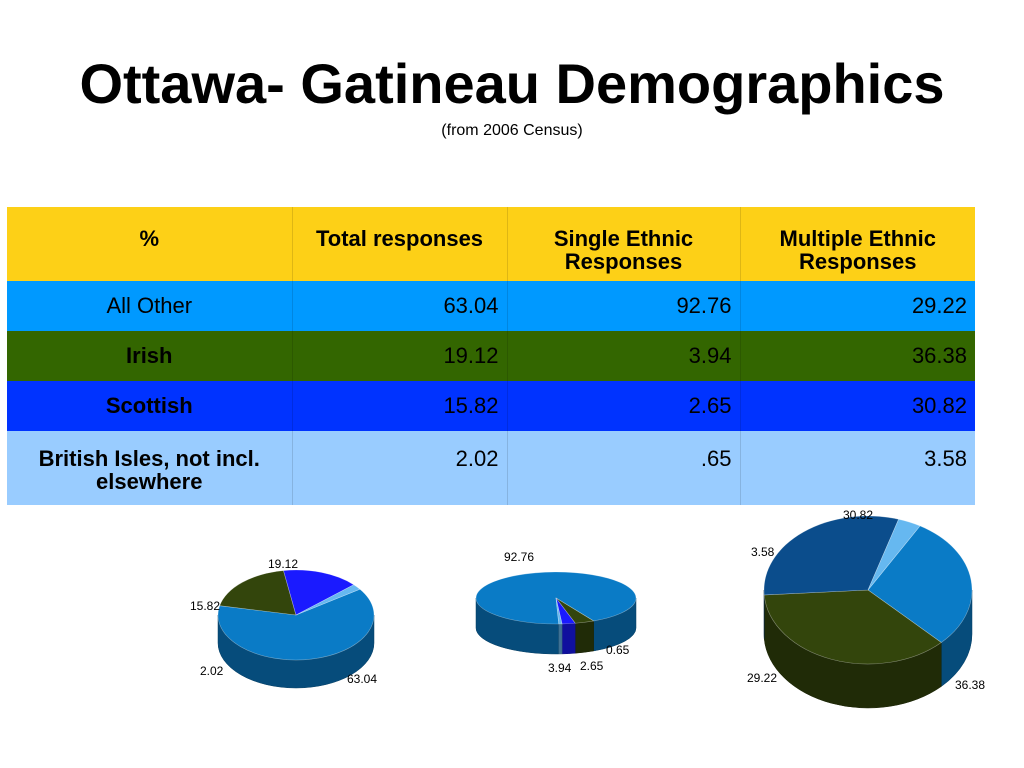 This screenshot has width=1024, height=768. Describe the element at coordinates (592, 666) in the screenshot. I see `pie-value-label: 2.65` at that location.